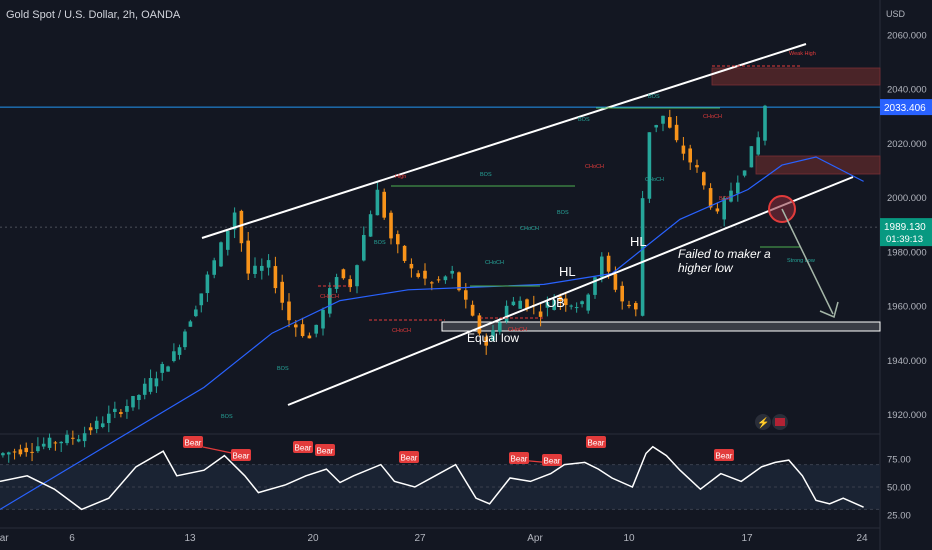 This screenshot has width=932, height=550. I want to click on x-tick-label: 24, so click(862, 538).